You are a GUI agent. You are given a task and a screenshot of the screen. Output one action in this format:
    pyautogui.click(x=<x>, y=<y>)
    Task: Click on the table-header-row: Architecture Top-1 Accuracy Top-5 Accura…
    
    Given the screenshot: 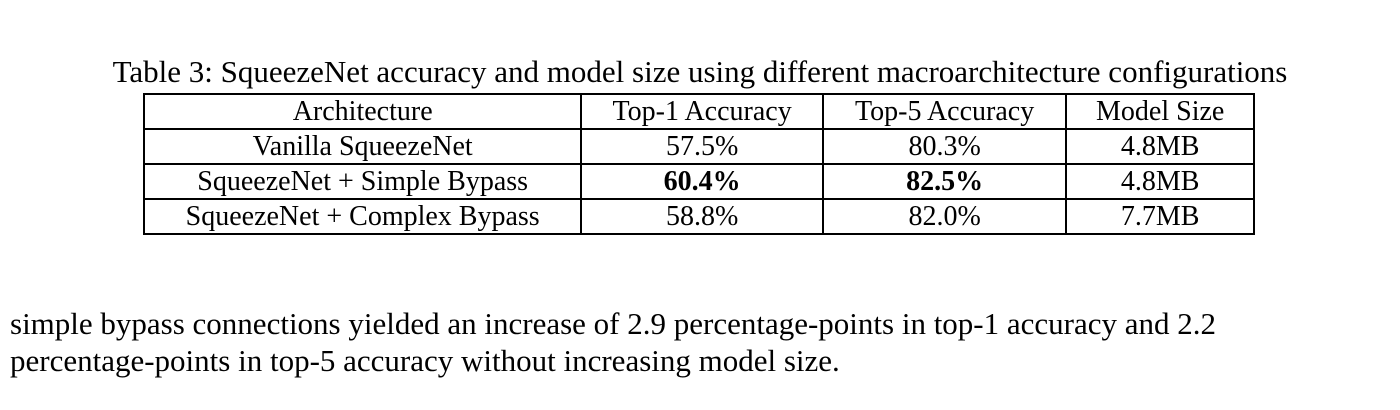 What is the action you would take?
    pyautogui.click(x=698, y=111)
    